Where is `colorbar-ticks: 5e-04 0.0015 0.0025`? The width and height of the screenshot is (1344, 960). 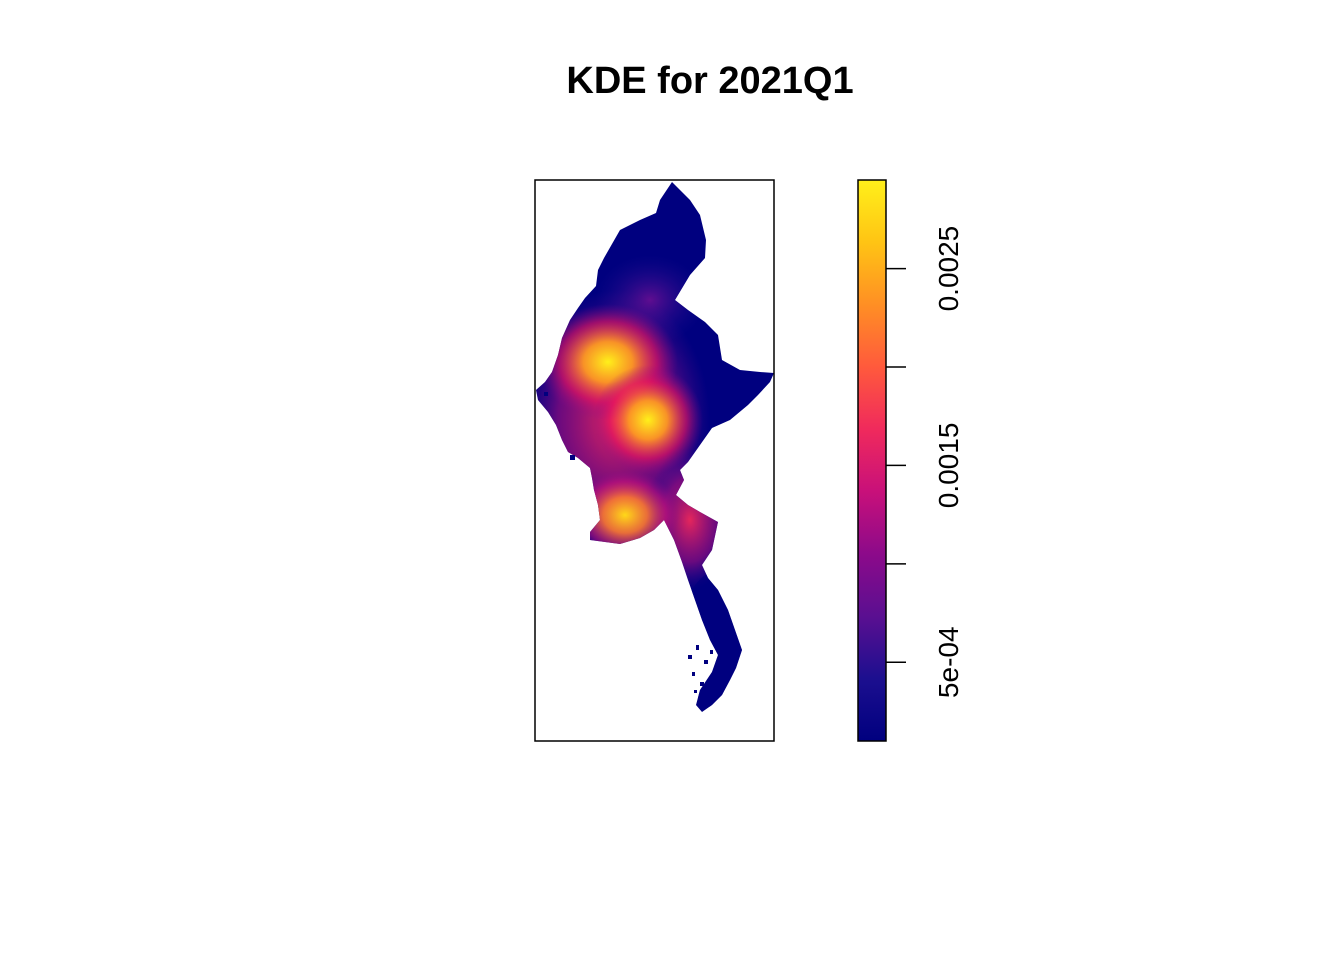 colorbar-ticks: 5e-04 0.0015 0.0025 is located at coordinates (925, 462).